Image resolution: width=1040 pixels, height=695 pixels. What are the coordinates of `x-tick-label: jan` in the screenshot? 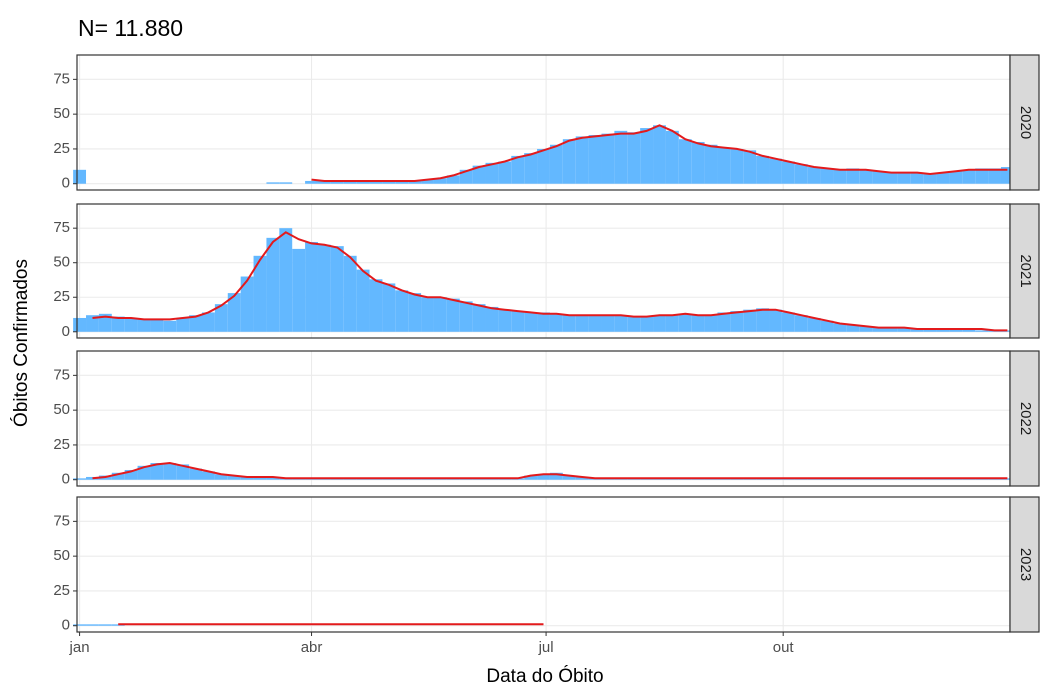 It's located at (79, 647).